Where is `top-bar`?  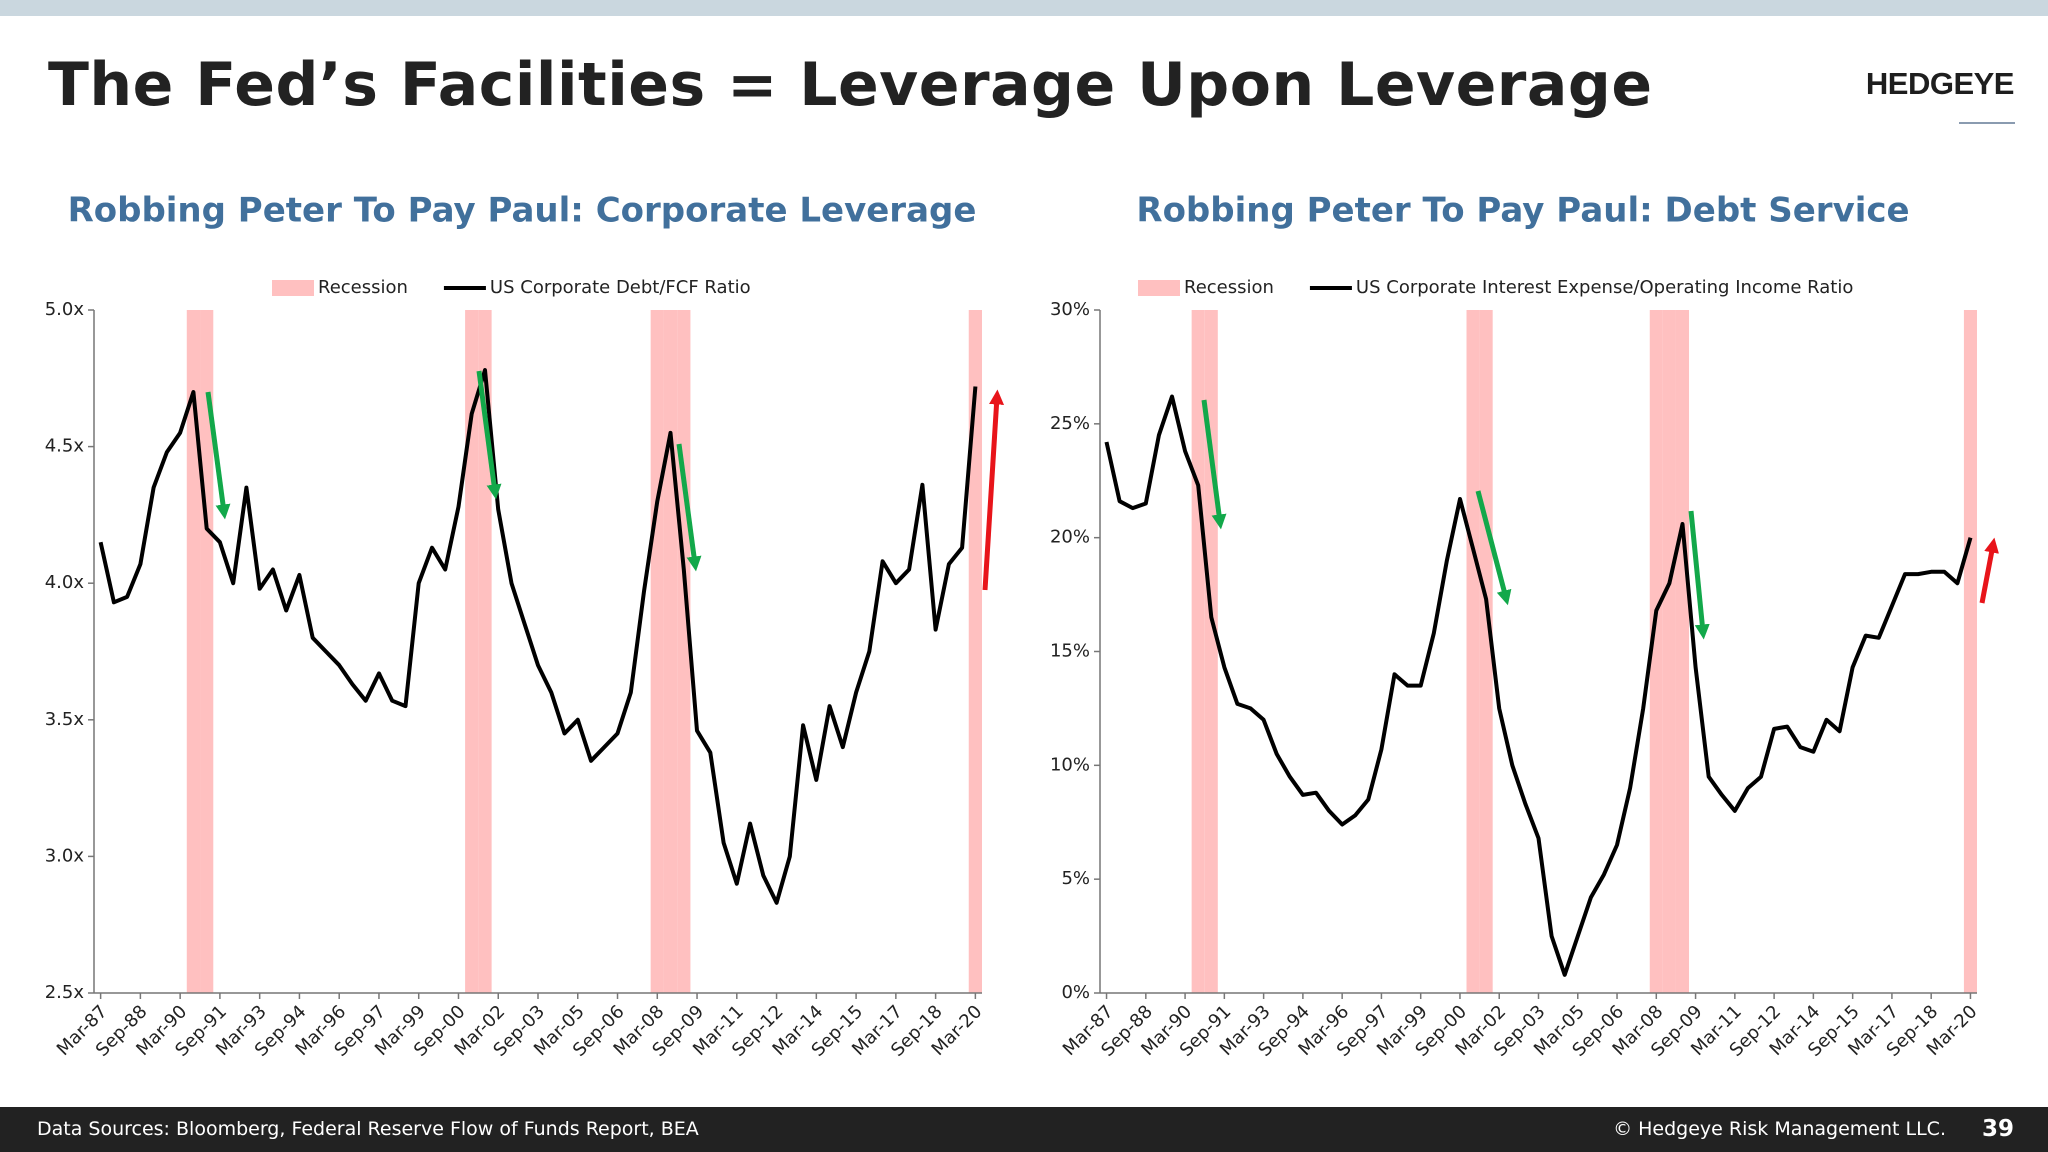 top-bar is located at coordinates (1024, 8).